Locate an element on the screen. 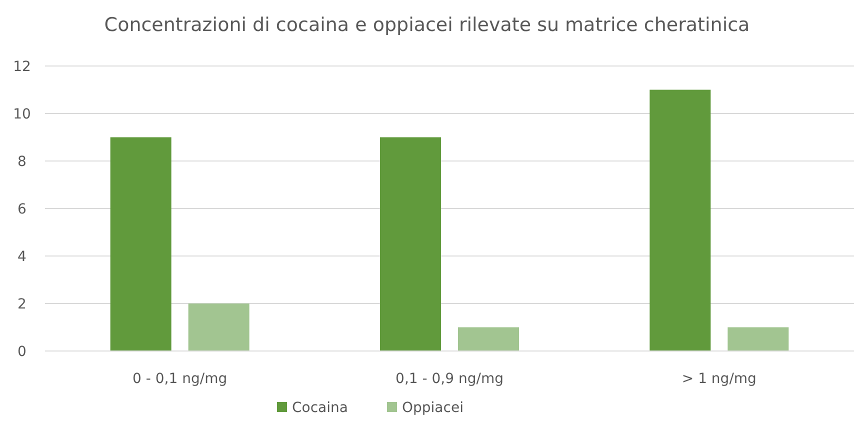  y-tick-label: 6 is located at coordinates (22, 209).